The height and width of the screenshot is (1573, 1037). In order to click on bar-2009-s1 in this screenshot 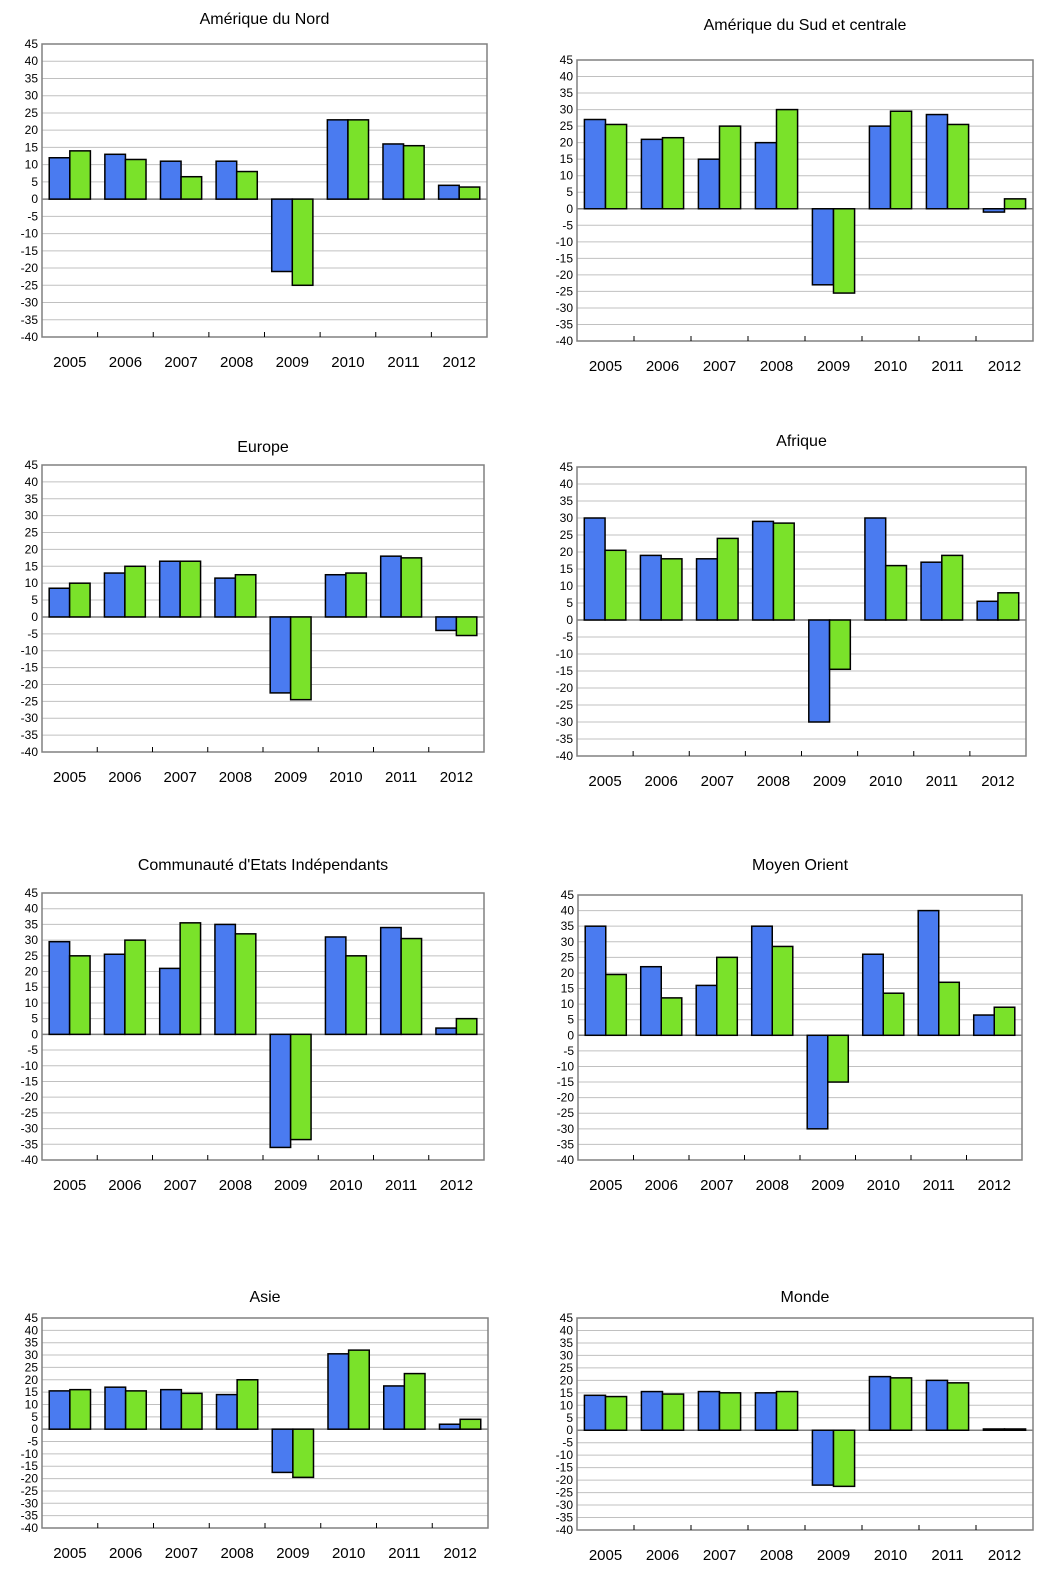, I will do `click(282, 235)`.